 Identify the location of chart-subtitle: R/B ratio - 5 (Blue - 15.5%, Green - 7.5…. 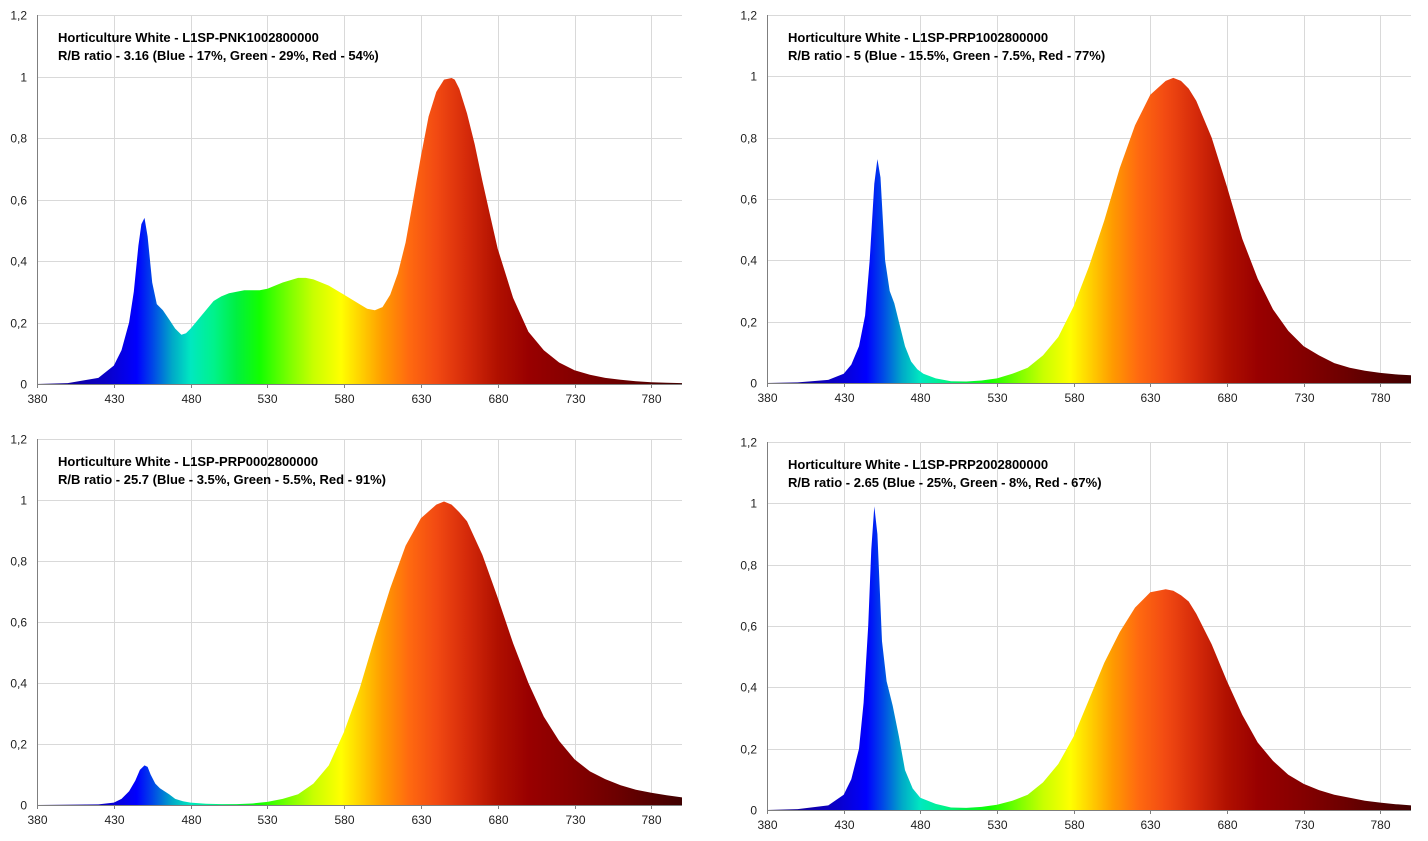
(946, 55).